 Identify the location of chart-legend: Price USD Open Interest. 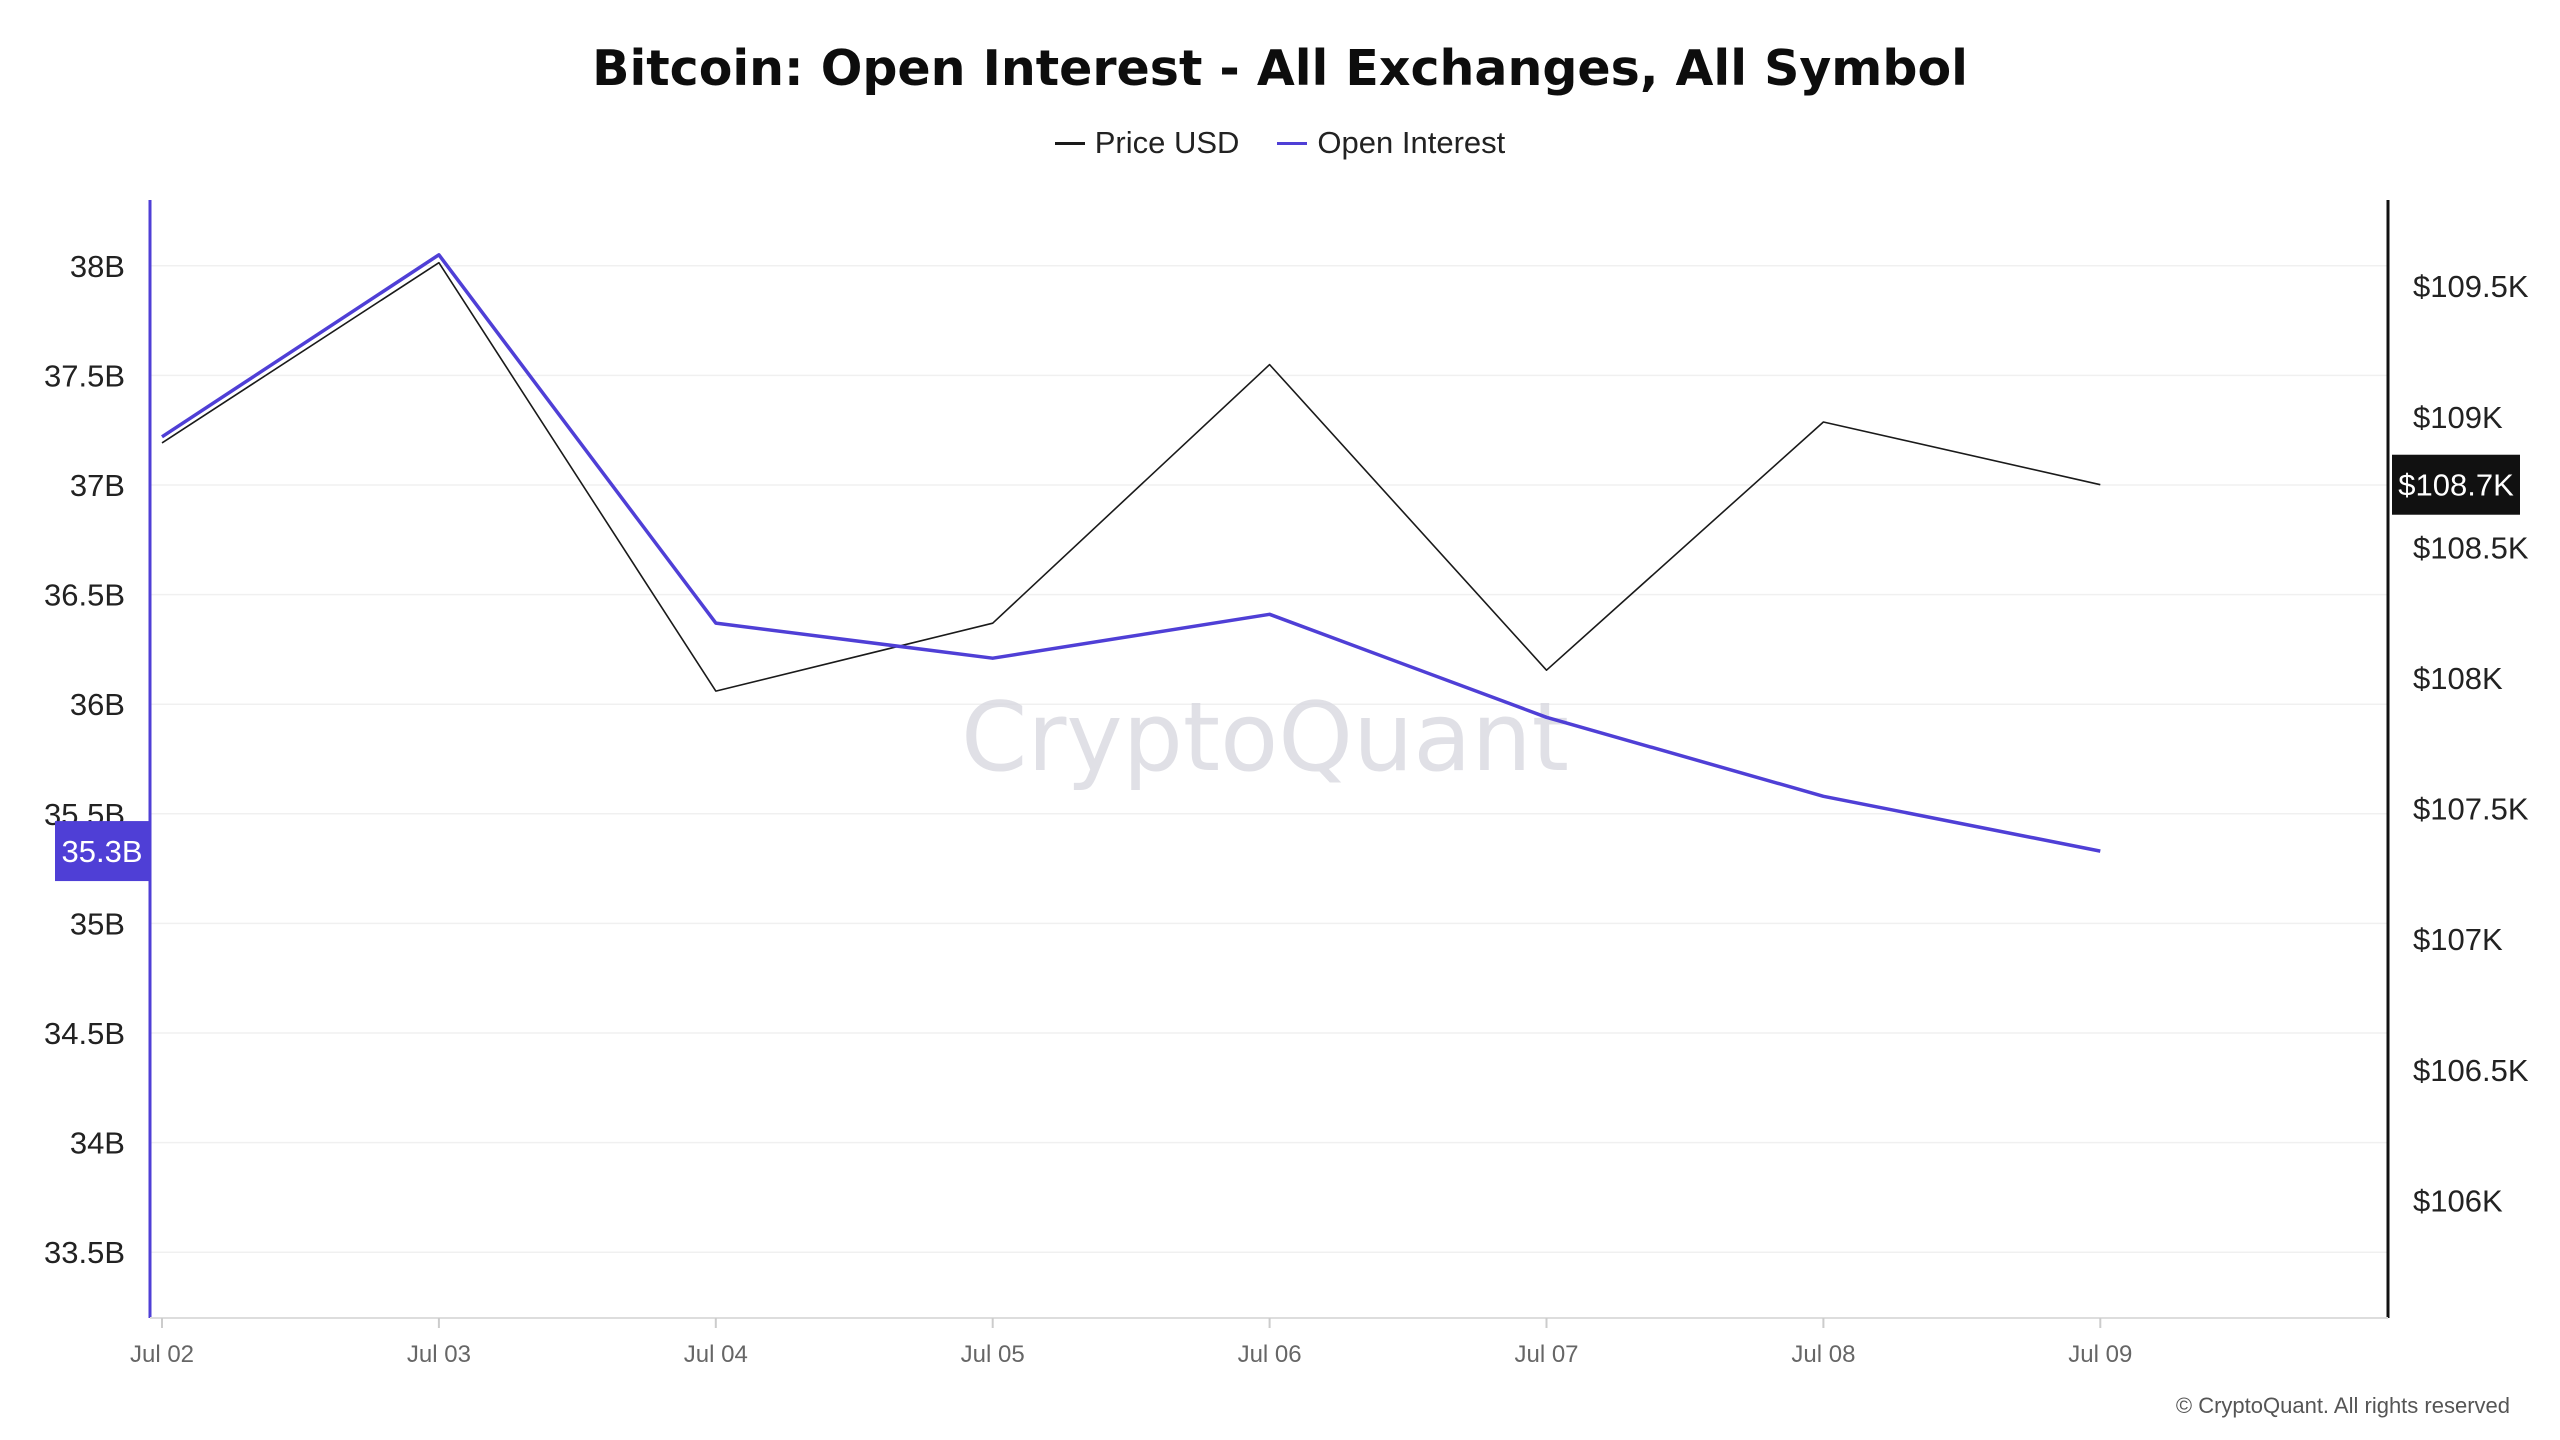
(1280, 143).